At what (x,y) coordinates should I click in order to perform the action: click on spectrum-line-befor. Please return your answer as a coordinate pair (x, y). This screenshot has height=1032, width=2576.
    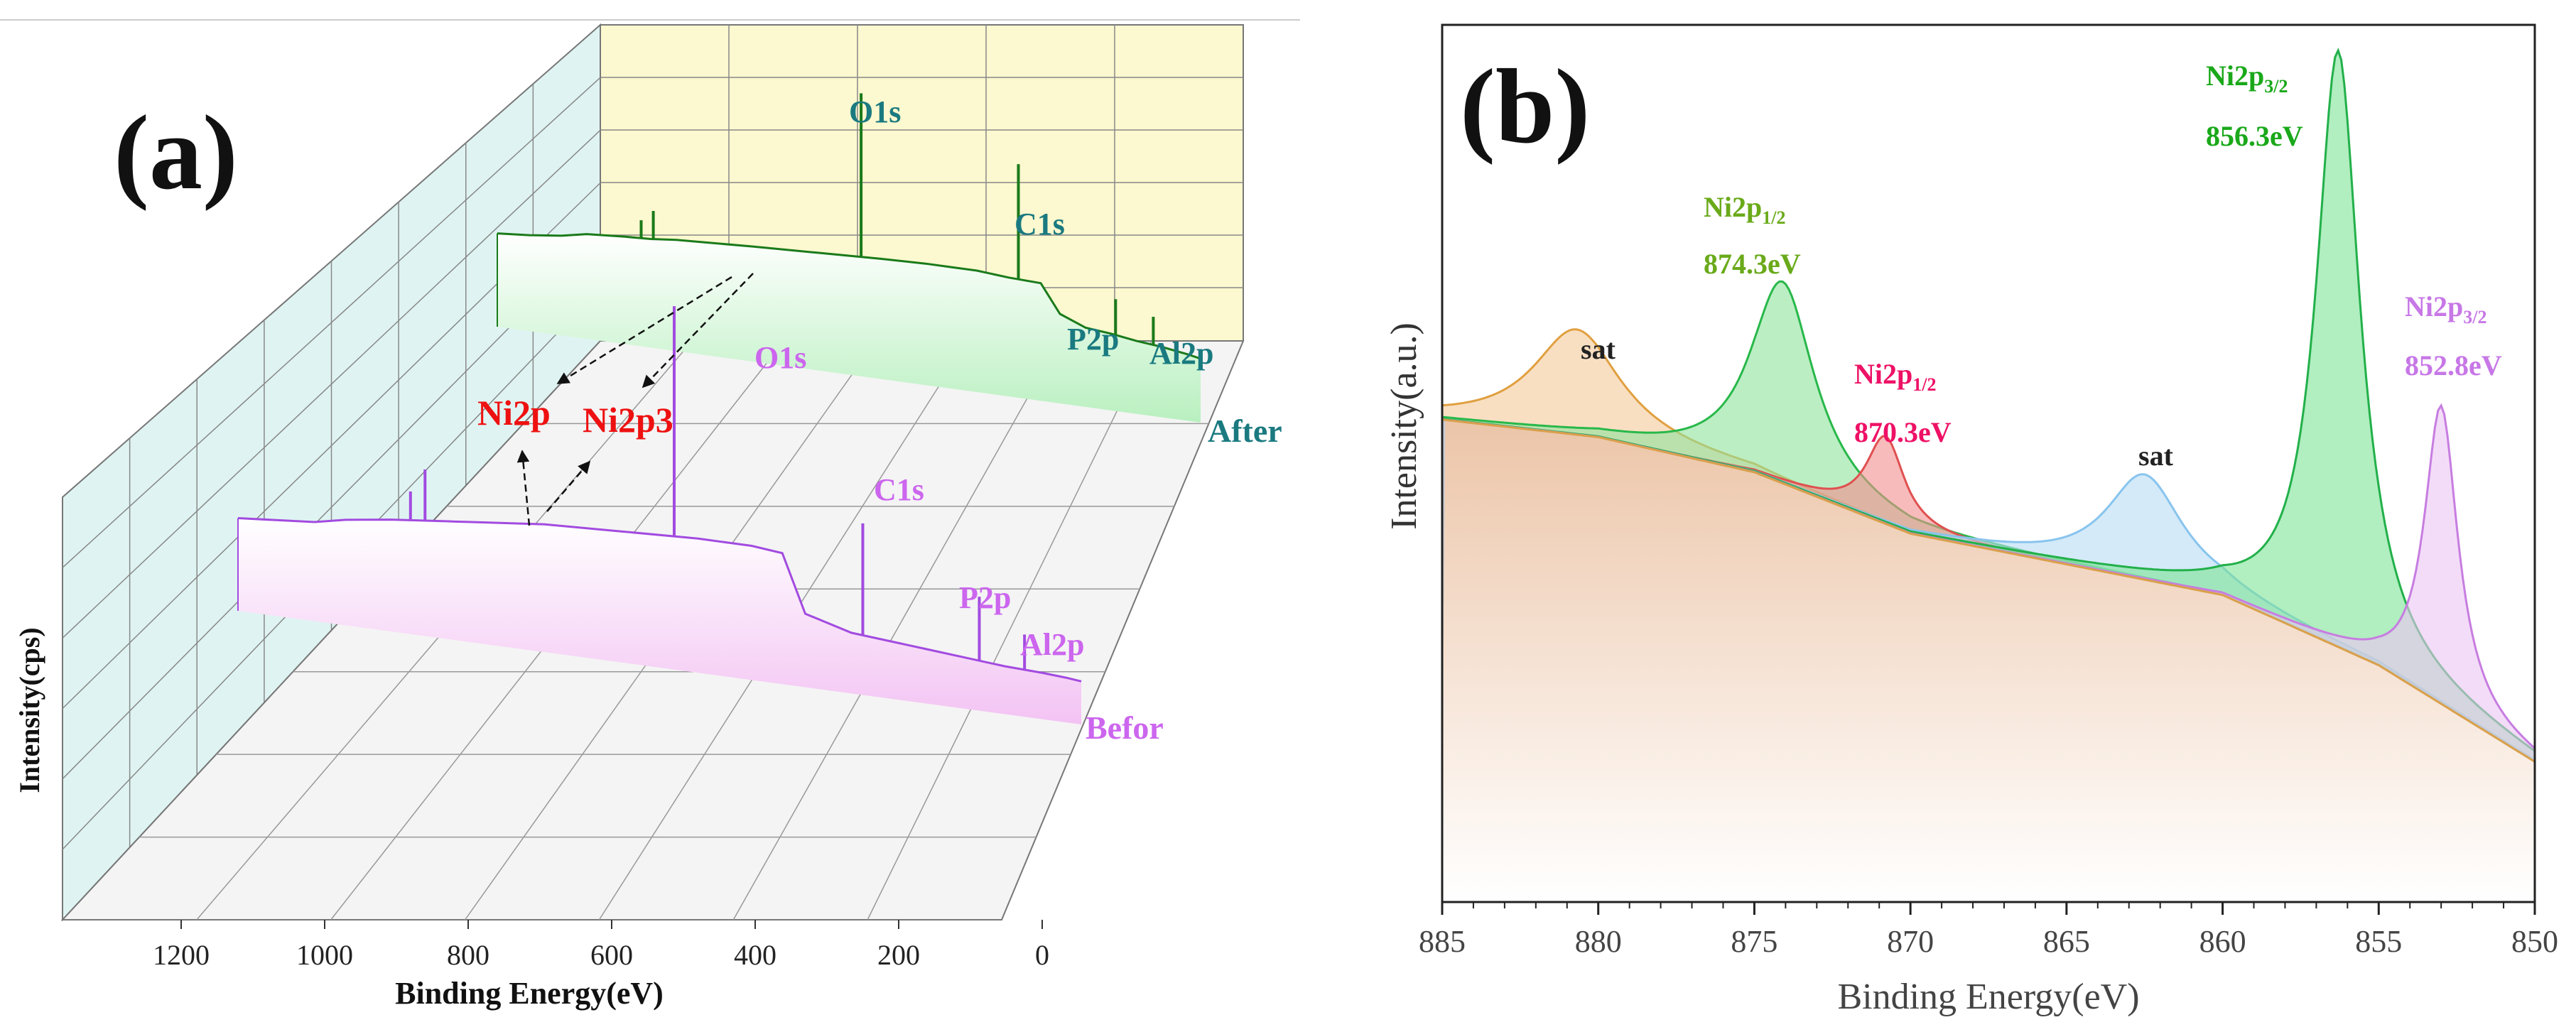
    Looking at the image, I should click on (659, 600).